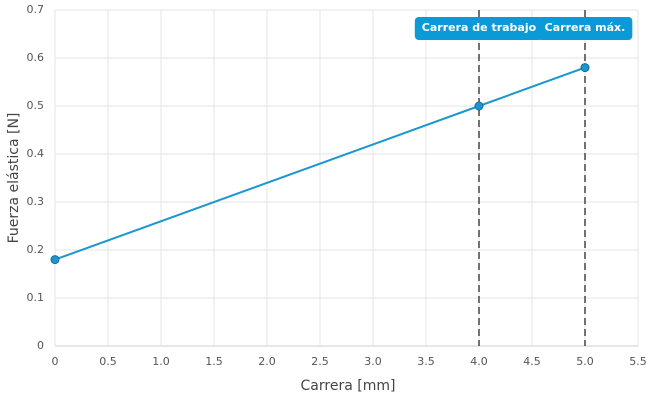 This screenshot has height=400, width=650. Describe the element at coordinates (36, 153) in the screenshot. I see `y-tick-label: 0.4` at that location.